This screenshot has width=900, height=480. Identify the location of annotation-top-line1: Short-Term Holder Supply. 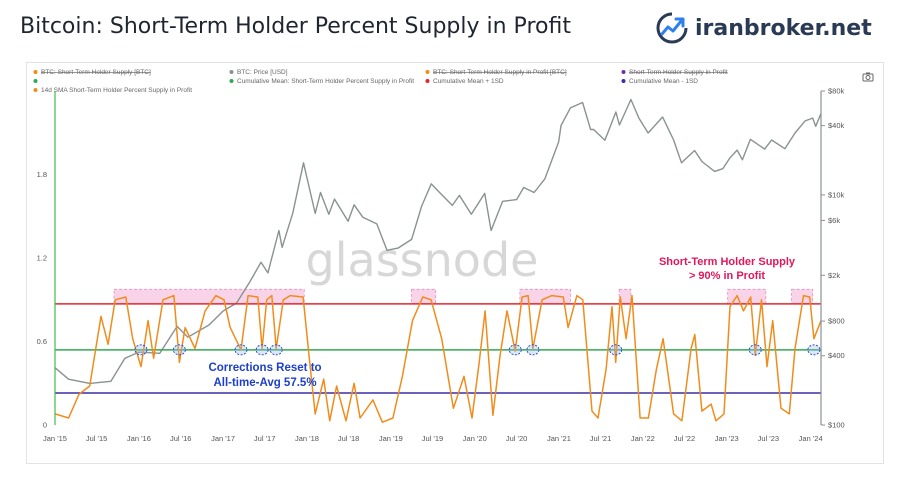
(727, 262).